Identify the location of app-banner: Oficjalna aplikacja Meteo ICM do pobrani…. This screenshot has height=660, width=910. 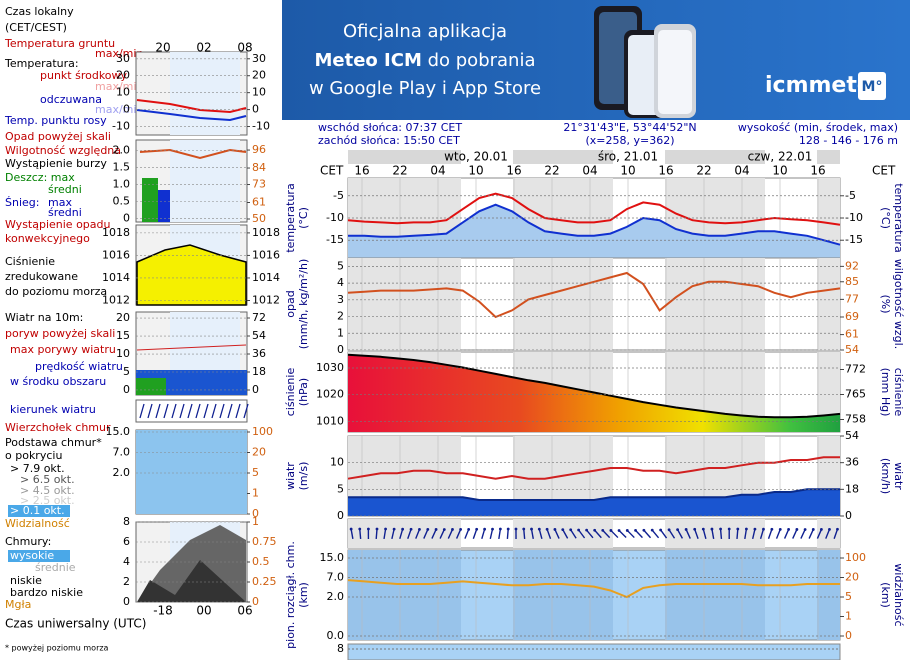
(596, 60).